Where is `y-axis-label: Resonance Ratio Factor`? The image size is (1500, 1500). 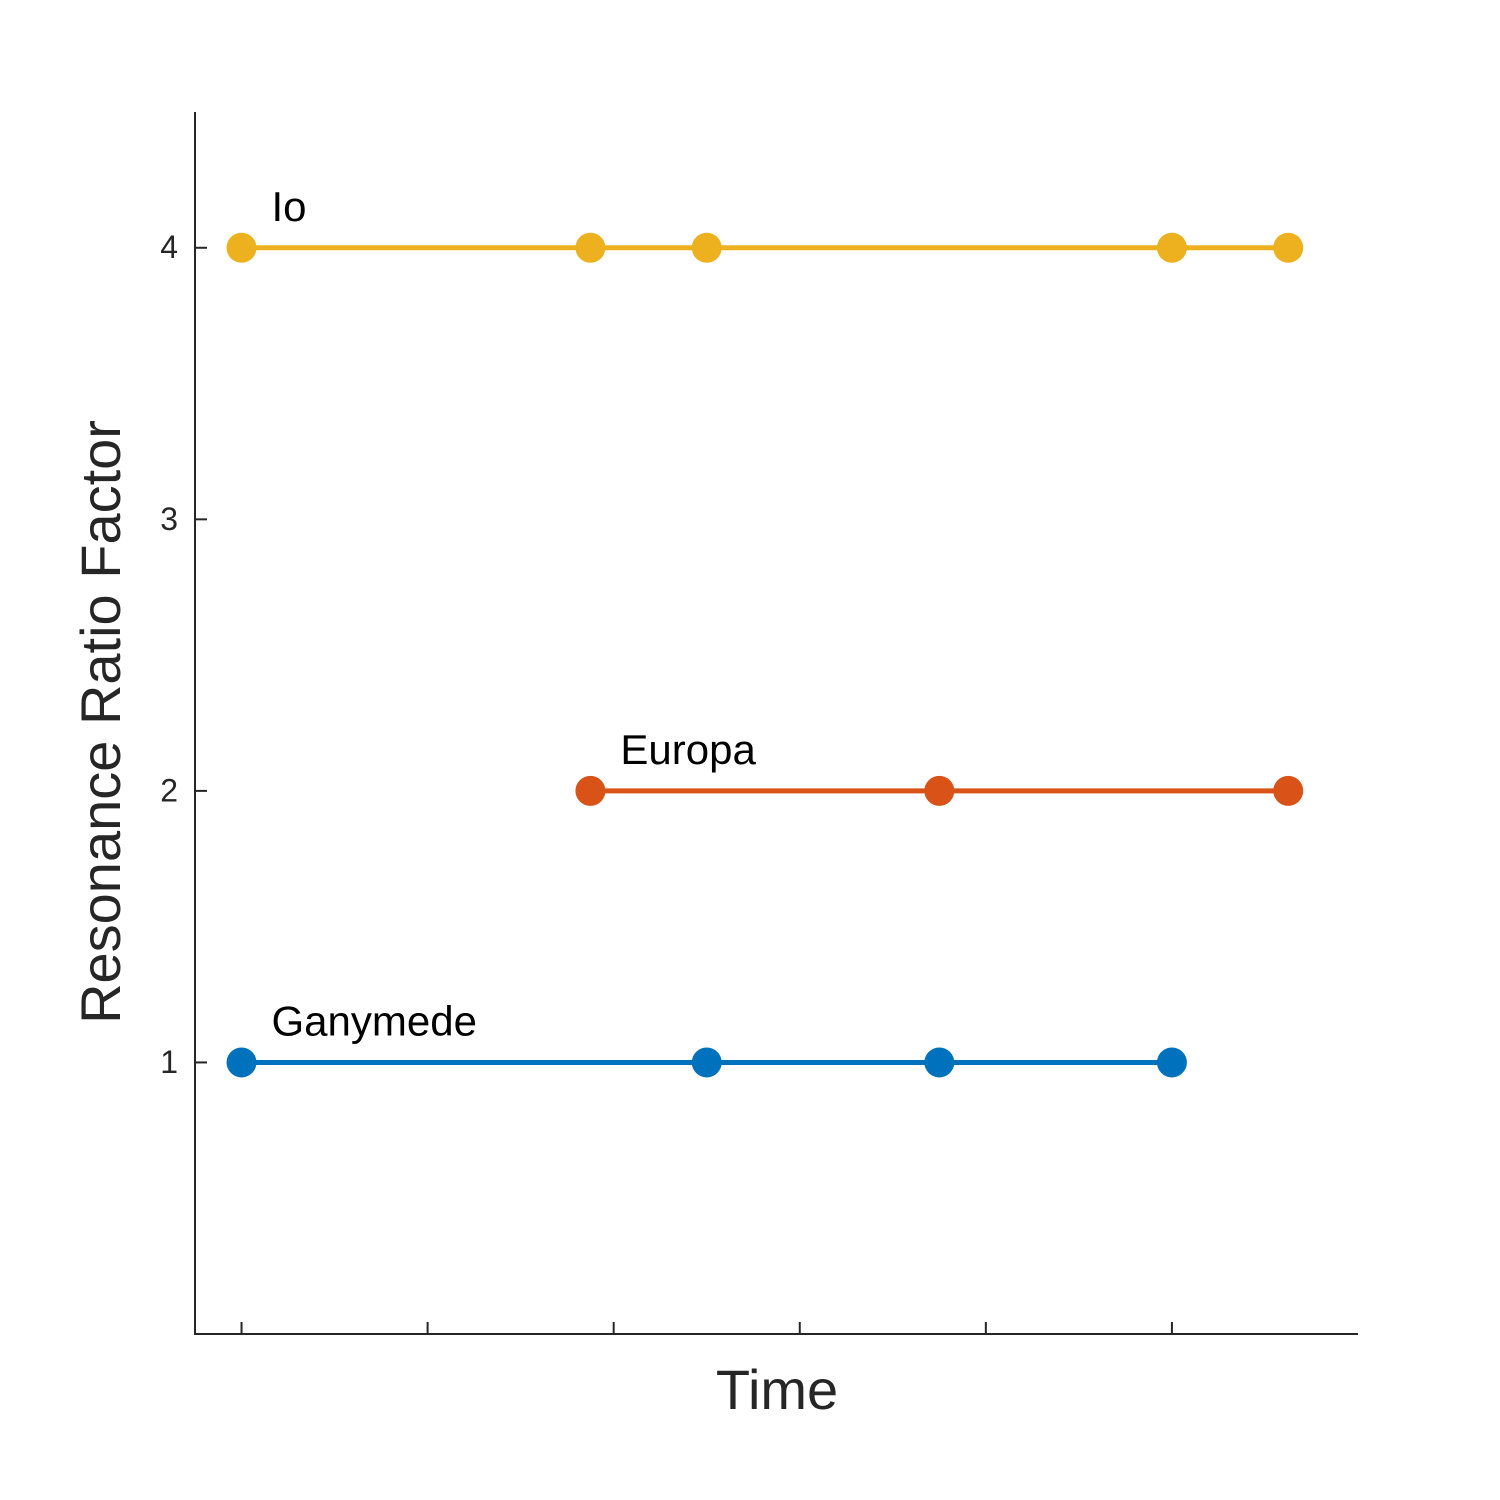
y-axis-label: Resonance Ratio Factor is located at coordinates (100, 722).